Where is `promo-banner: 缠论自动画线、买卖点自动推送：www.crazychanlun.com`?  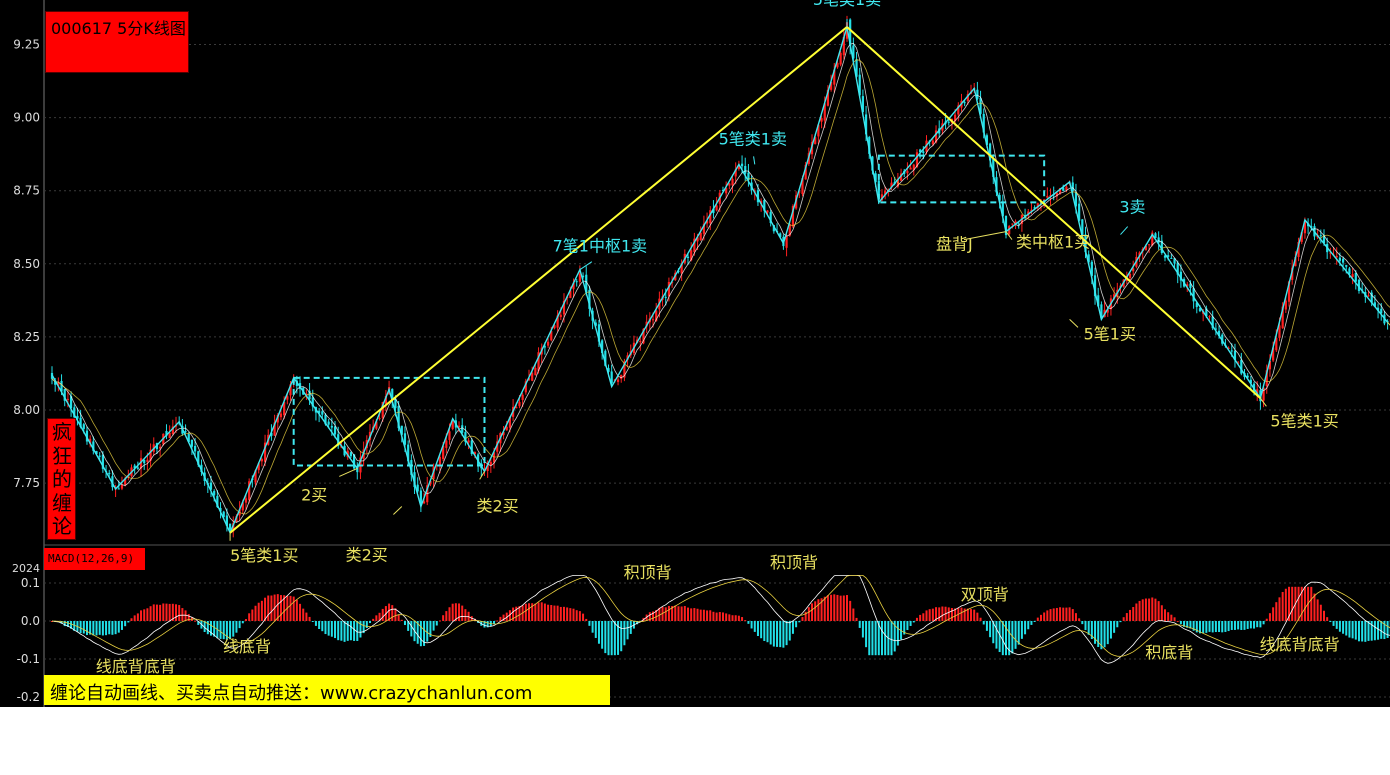
promo-banner: 缠论自动画线、买卖点自动推送：www.crazychanlun.com is located at coordinates (327, 690).